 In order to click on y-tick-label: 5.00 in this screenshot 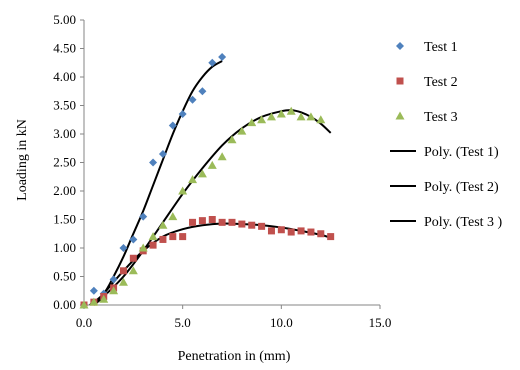, I will do `click(64, 19)`.